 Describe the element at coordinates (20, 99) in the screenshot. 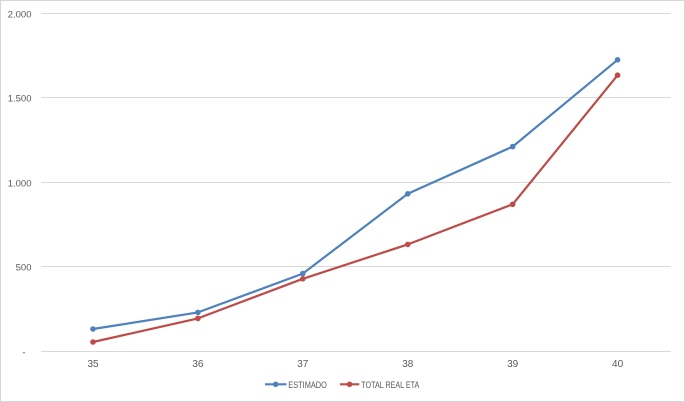

I see `svg-text: 1.500` at that location.